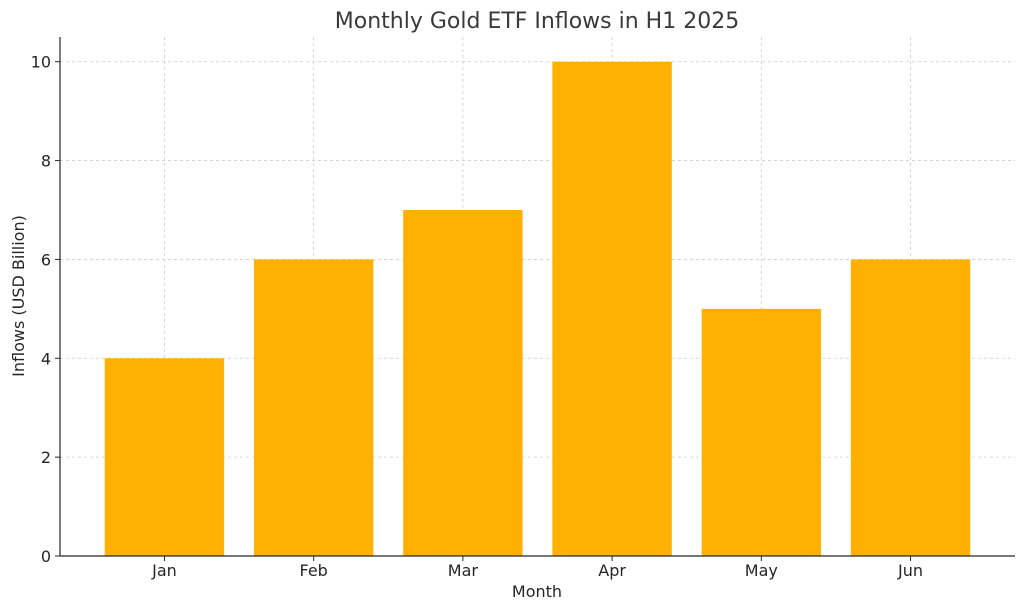  I want to click on x-tick-label: Jan, so click(164, 570).